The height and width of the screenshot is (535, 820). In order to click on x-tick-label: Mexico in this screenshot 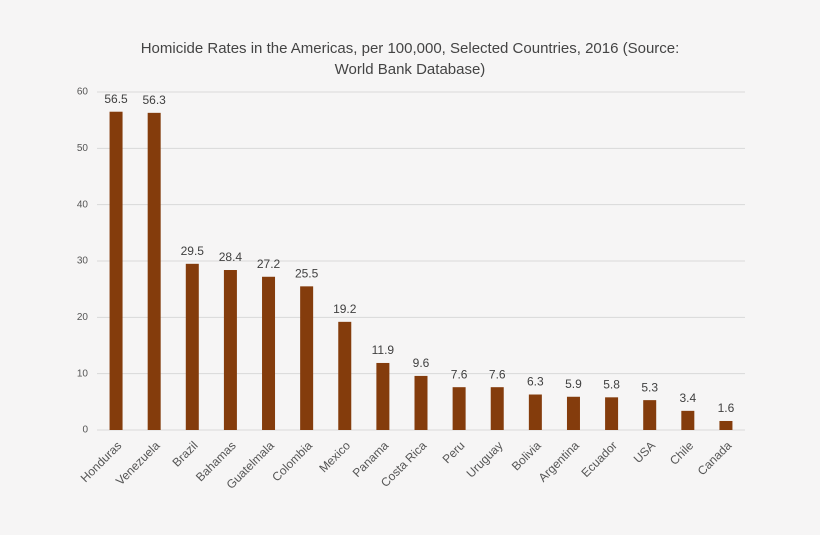, I will do `click(334, 456)`.